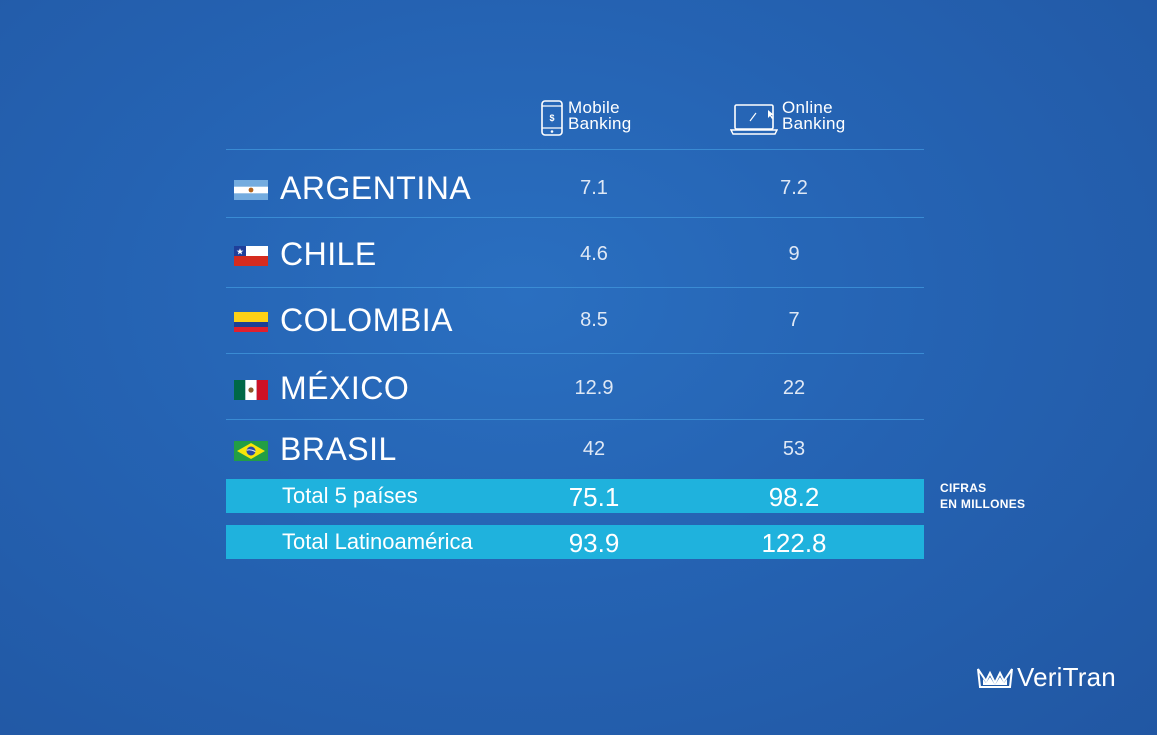 This screenshot has width=1157, height=735. I want to click on veritran-logo: VeriTran, so click(1046, 677).